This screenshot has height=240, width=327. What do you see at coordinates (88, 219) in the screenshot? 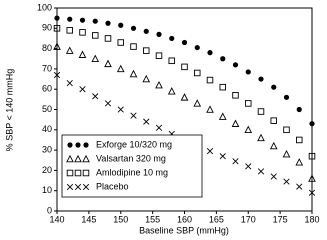
I see `x-tick-label: 145` at bounding box center [88, 219].